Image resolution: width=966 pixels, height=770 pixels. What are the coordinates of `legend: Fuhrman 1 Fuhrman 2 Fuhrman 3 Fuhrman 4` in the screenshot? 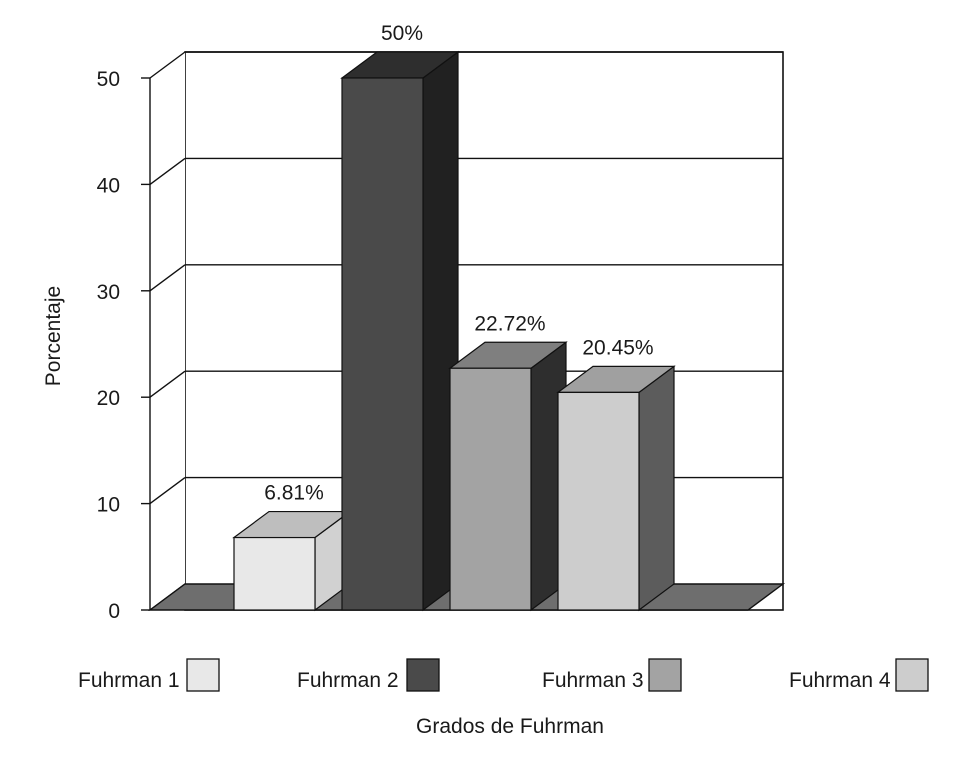 It's located at (503, 675).